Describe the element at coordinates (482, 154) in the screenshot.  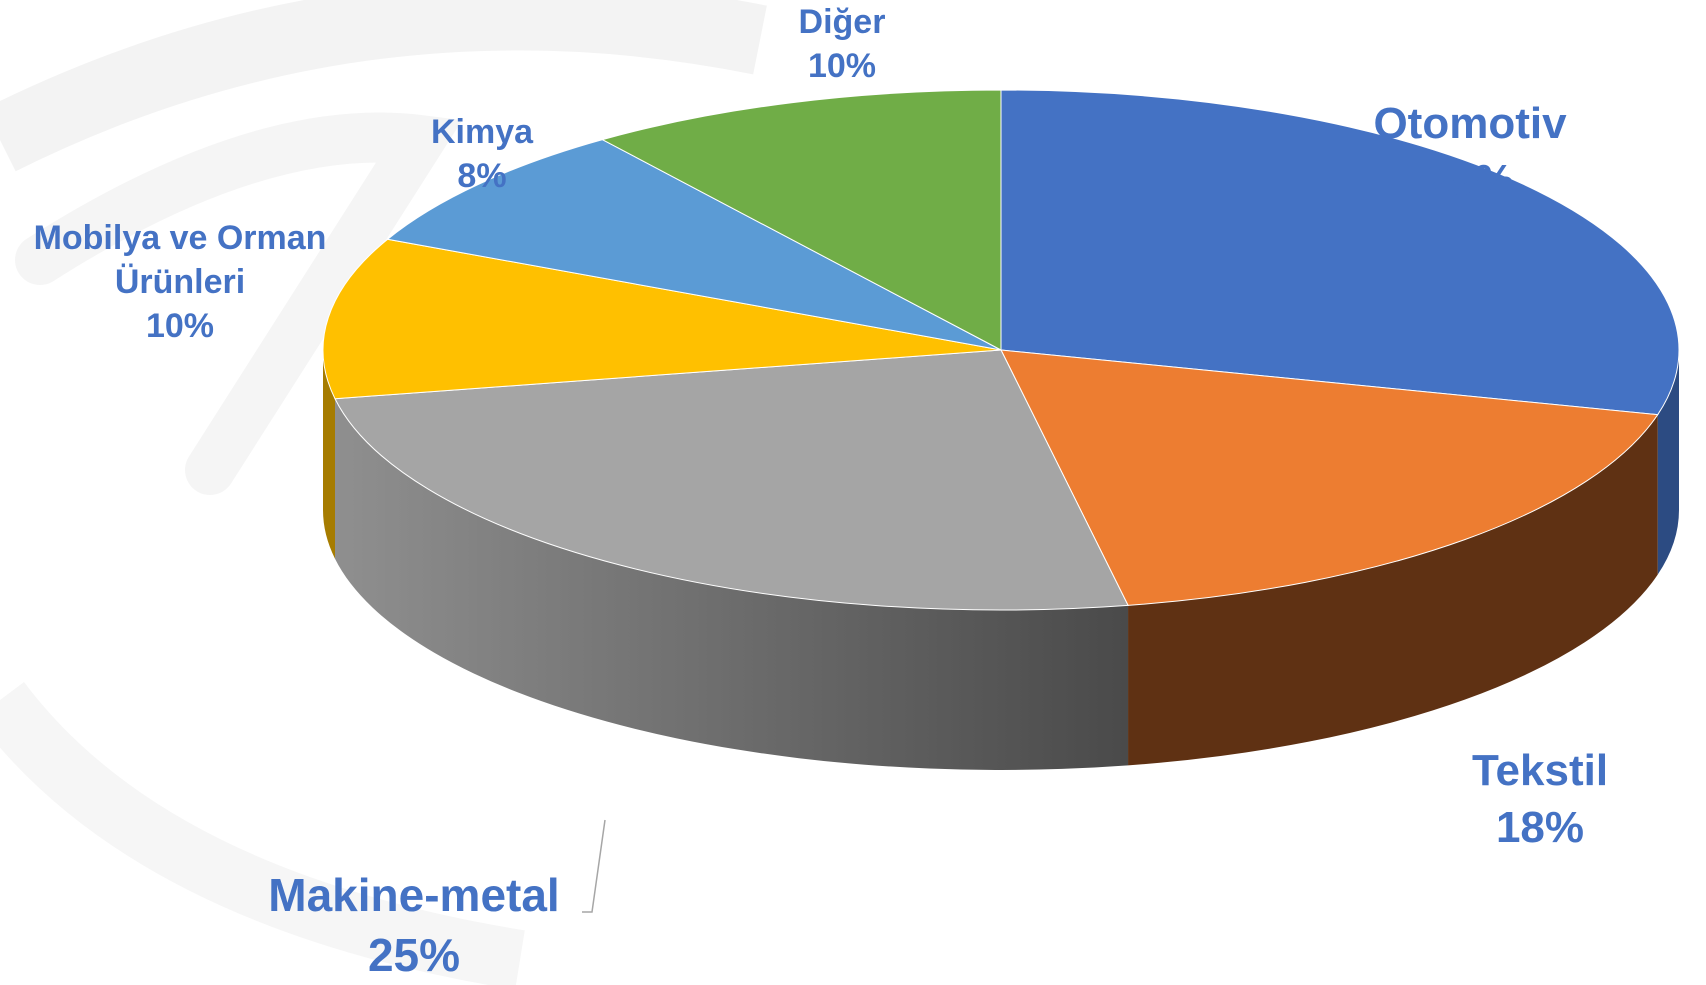
I see `slice-label-kimya: Kimya 8%` at that location.